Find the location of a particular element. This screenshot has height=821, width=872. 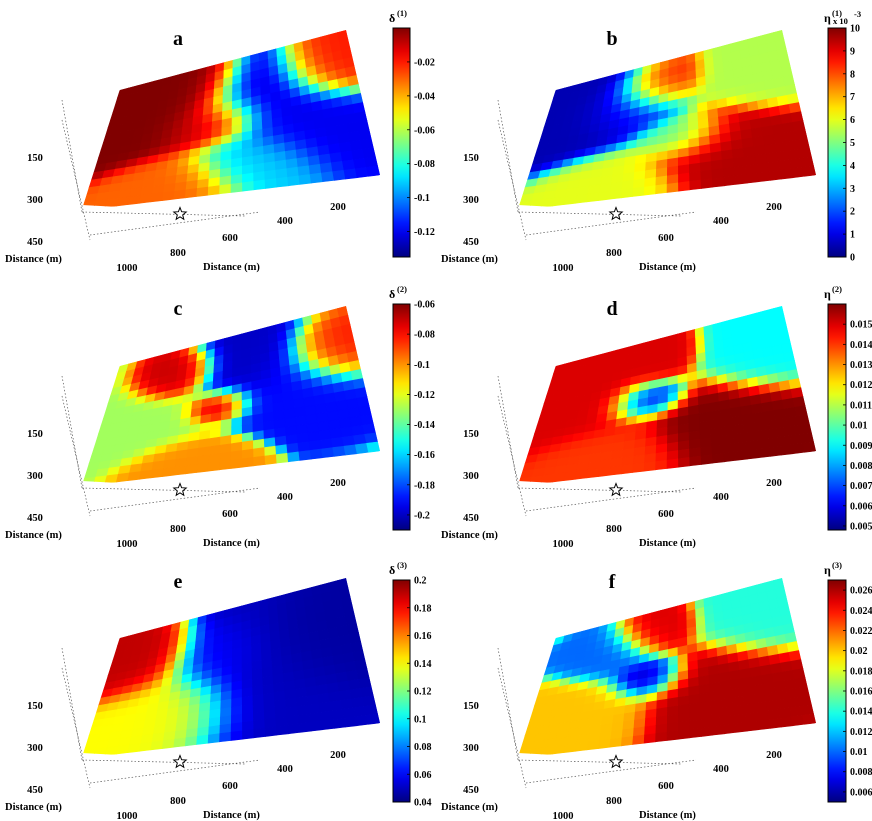

colorbar-exponent: -3 is located at coordinates (857, 14).